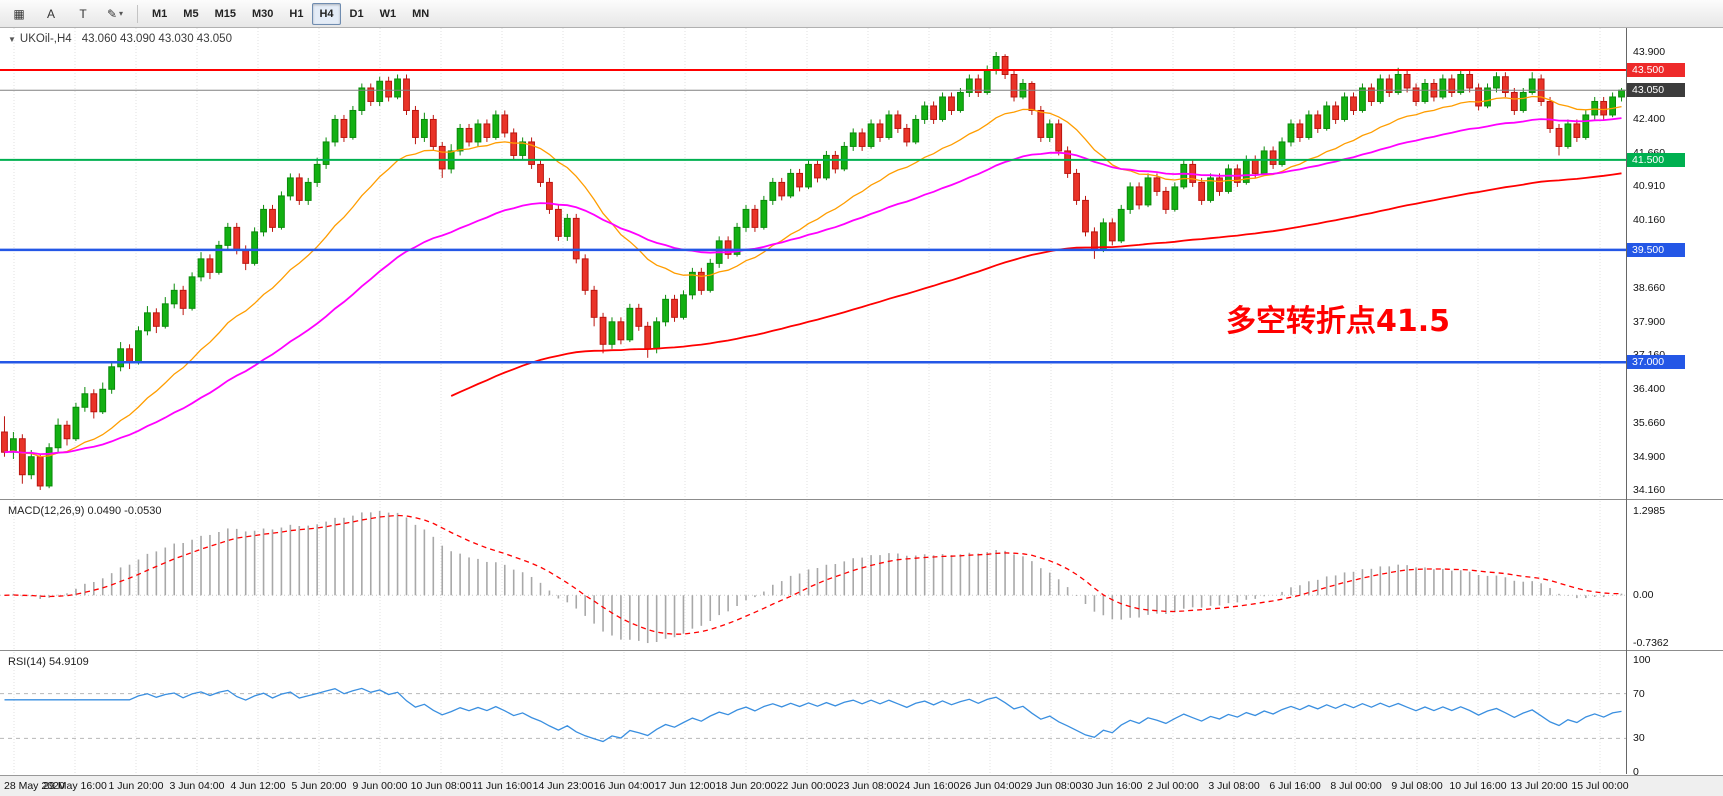 The height and width of the screenshot is (796, 1723). Describe the element at coordinates (34, 786) in the screenshot. I see `time-axis-label: 28 May 2020` at that location.